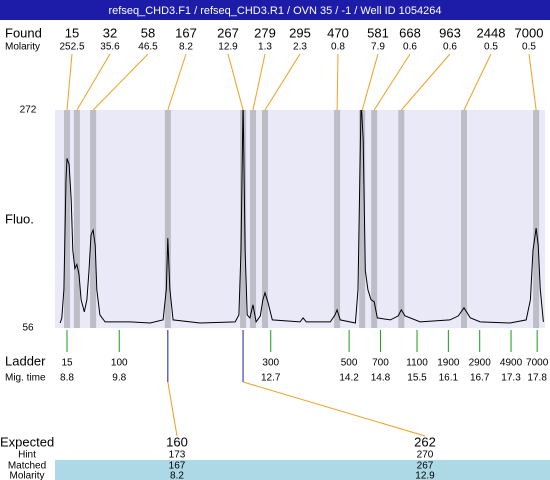  Describe the element at coordinates (425, 441) in the screenshot. I see `expected-size: 262` at that location.